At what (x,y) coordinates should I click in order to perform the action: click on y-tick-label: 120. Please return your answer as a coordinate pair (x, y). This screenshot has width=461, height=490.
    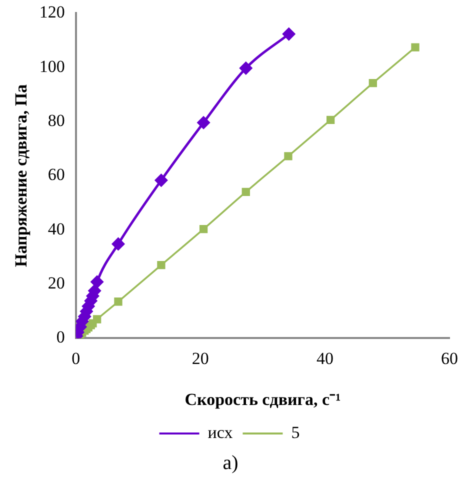
    Looking at the image, I should click on (52, 12).